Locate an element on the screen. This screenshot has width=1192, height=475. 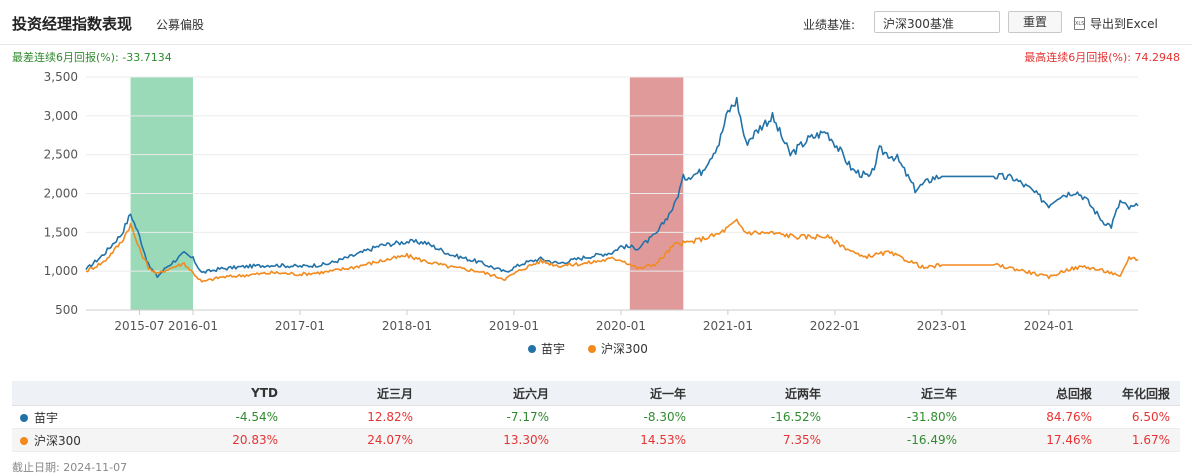
y-tick-label: 1,000 is located at coordinates (61, 271).